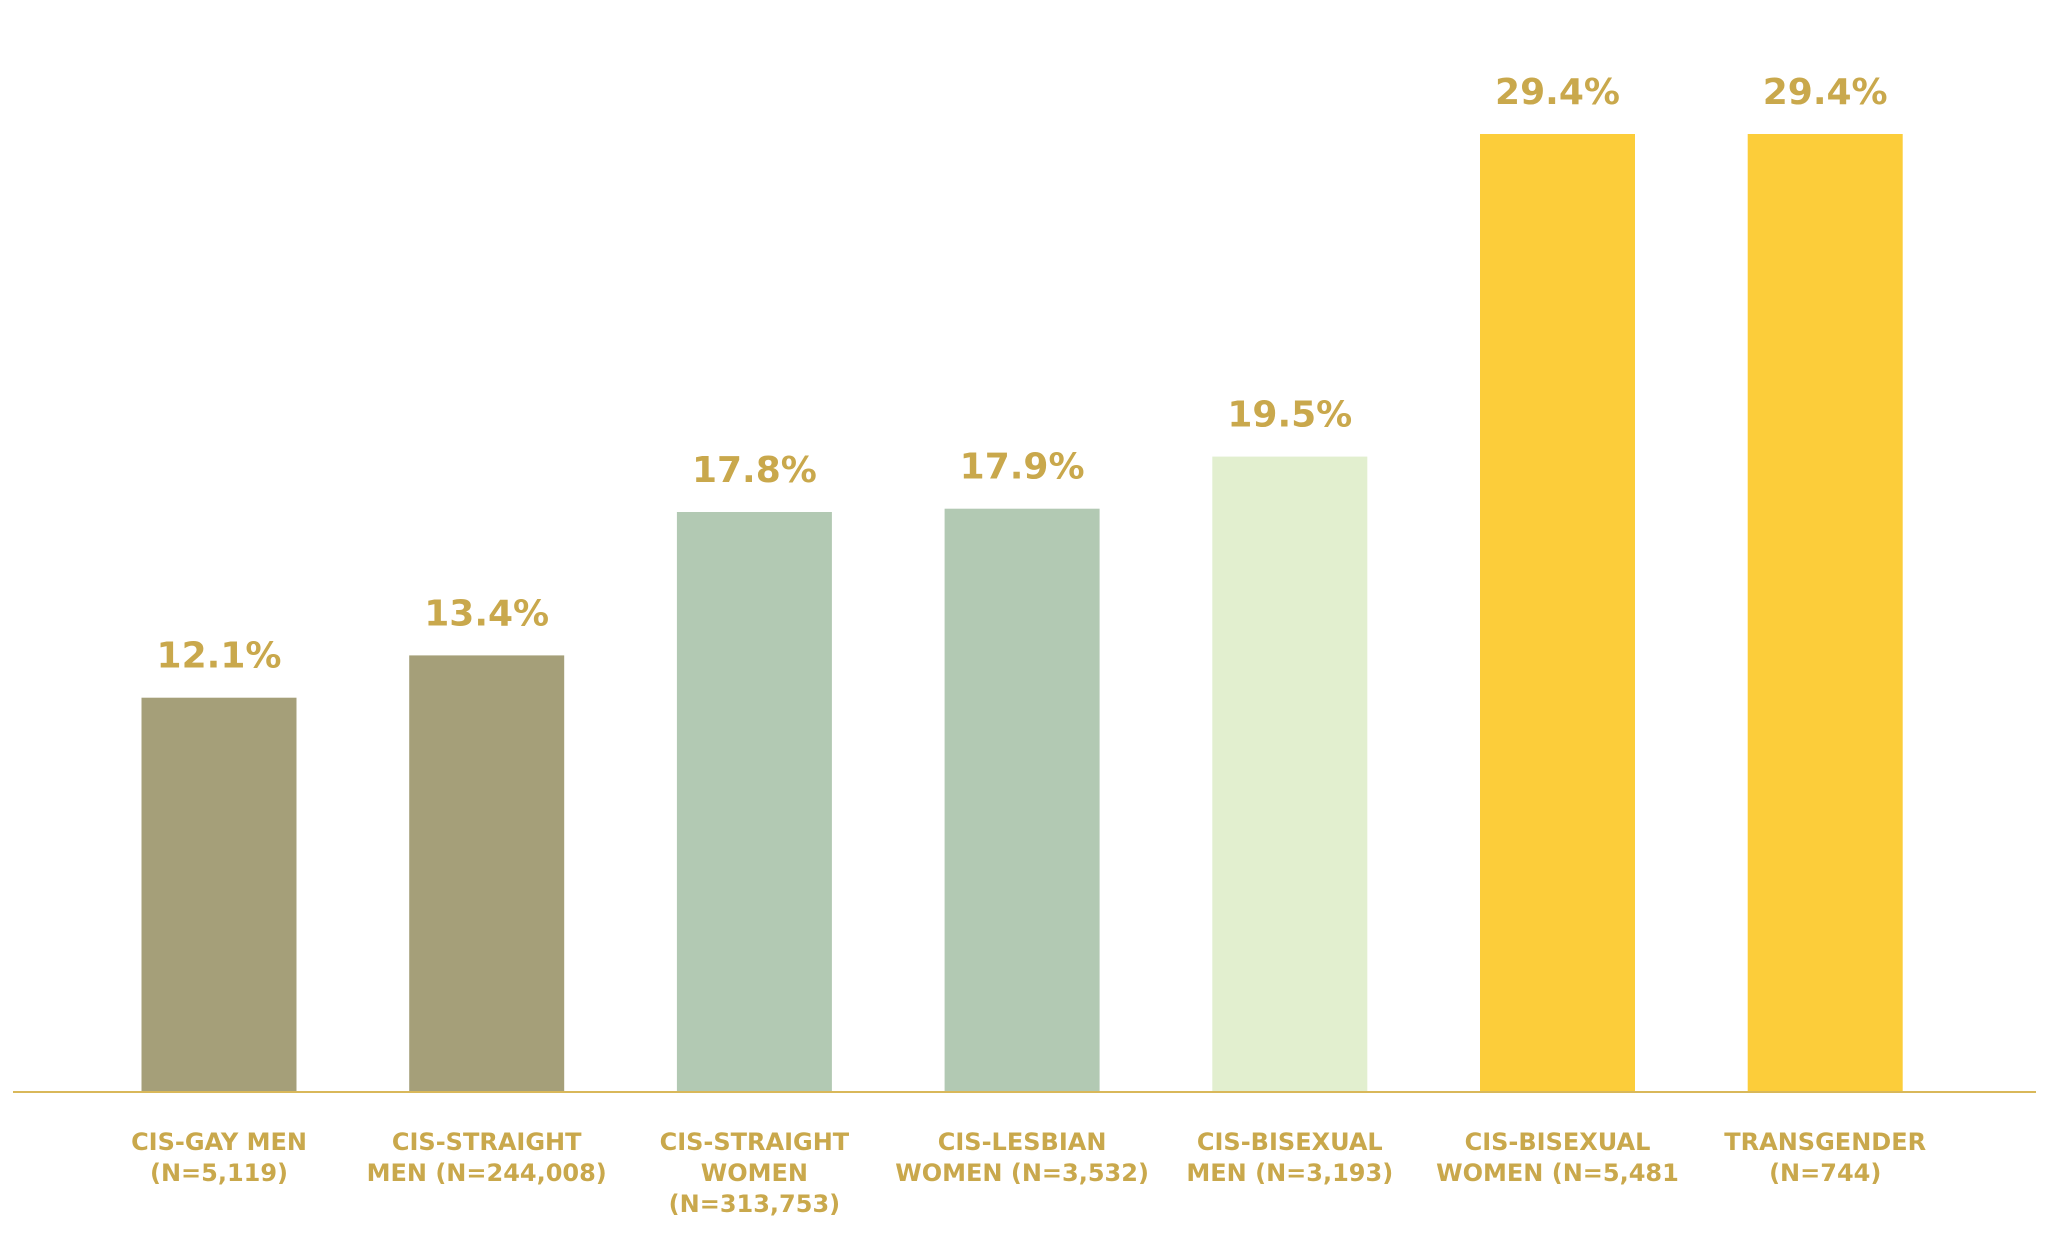 Image resolution: width=2048 pixels, height=1251 pixels. What do you see at coordinates (1022, 1142) in the screenshot?
I see `category-label-line: CIS-LESBIAN` at bounding box center [1022, 1142].